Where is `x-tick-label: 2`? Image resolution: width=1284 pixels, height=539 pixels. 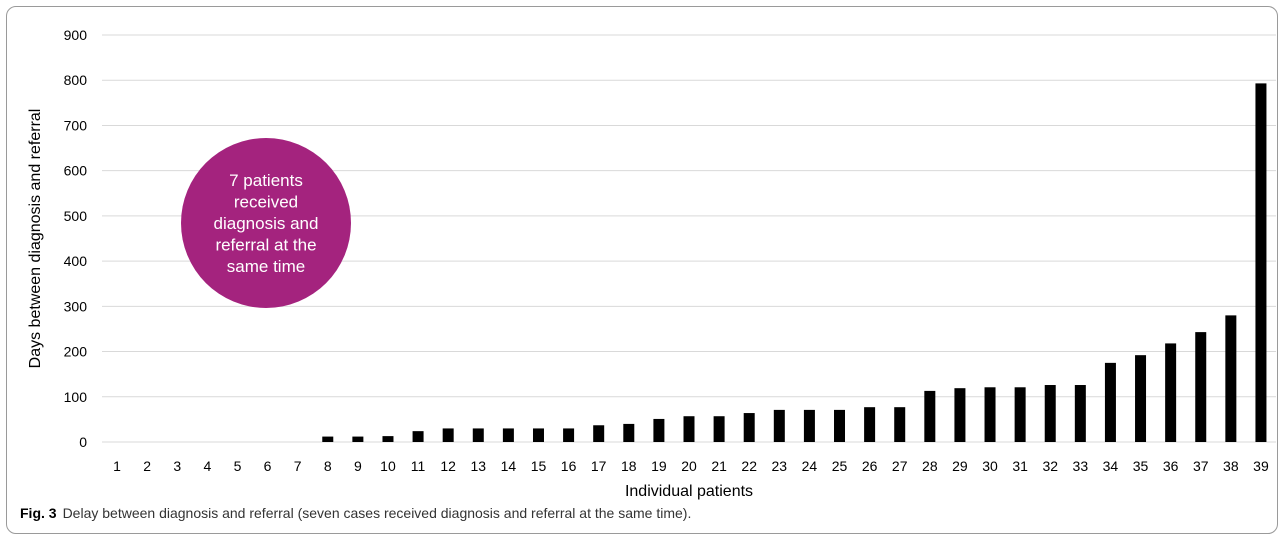
x-tick-label: 2 is located at coordinates (147, 466).